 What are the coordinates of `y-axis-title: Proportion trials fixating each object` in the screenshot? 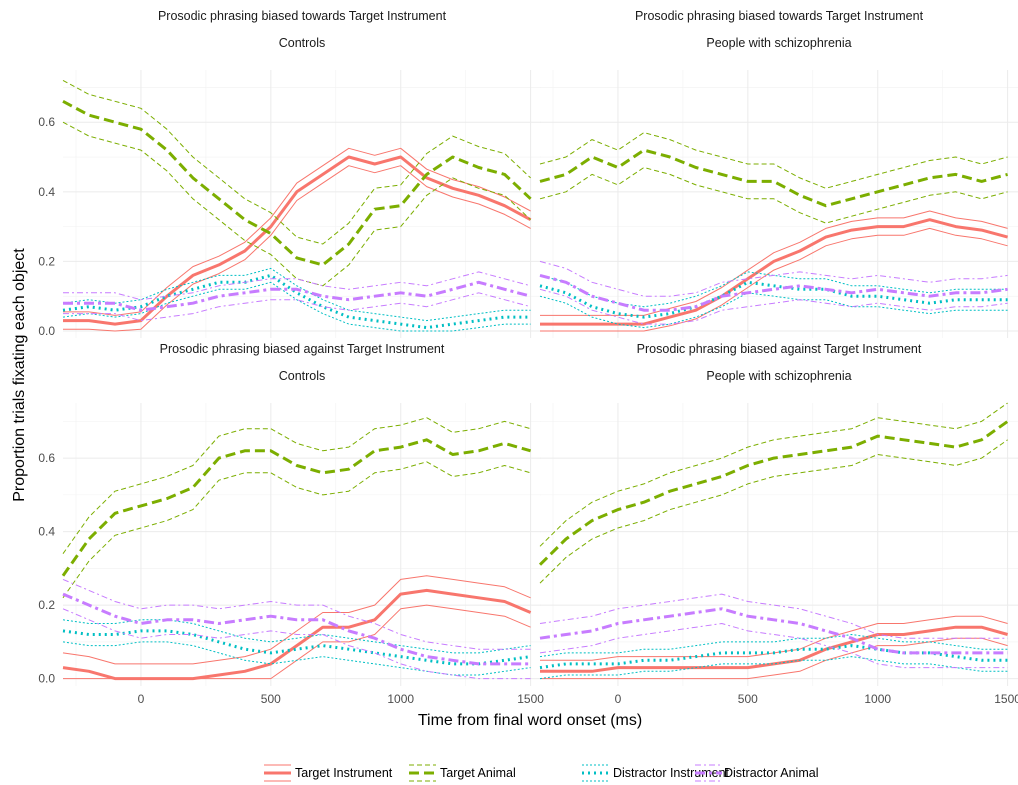 It's located at (19, 375).